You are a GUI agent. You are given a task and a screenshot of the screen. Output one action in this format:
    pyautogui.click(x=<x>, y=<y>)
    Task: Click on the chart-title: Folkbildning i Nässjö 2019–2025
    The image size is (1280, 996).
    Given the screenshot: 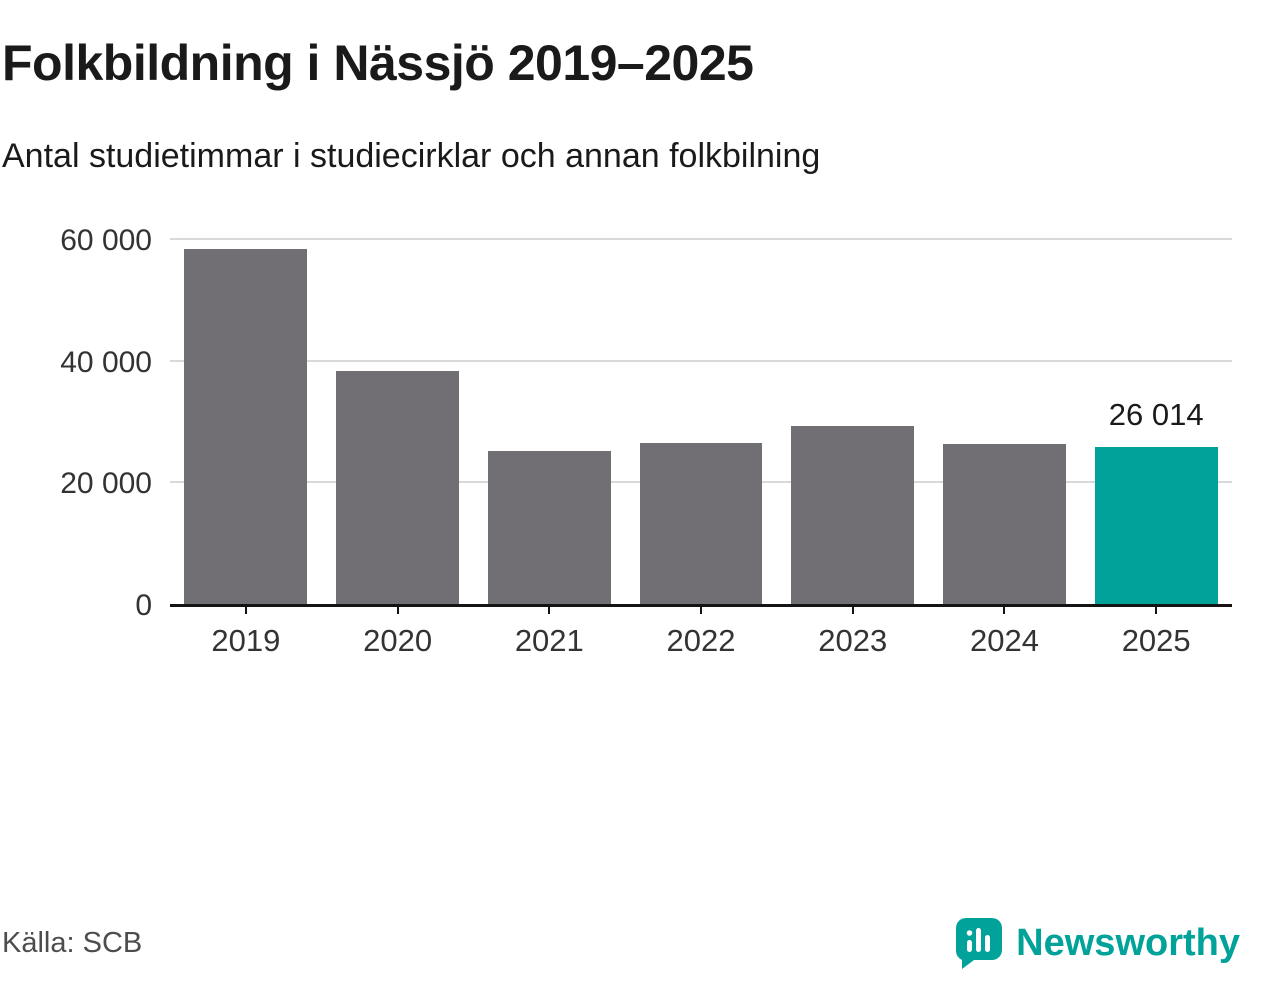 What is the action you would take?
    pyautogui.click(x=378, y=63)
    